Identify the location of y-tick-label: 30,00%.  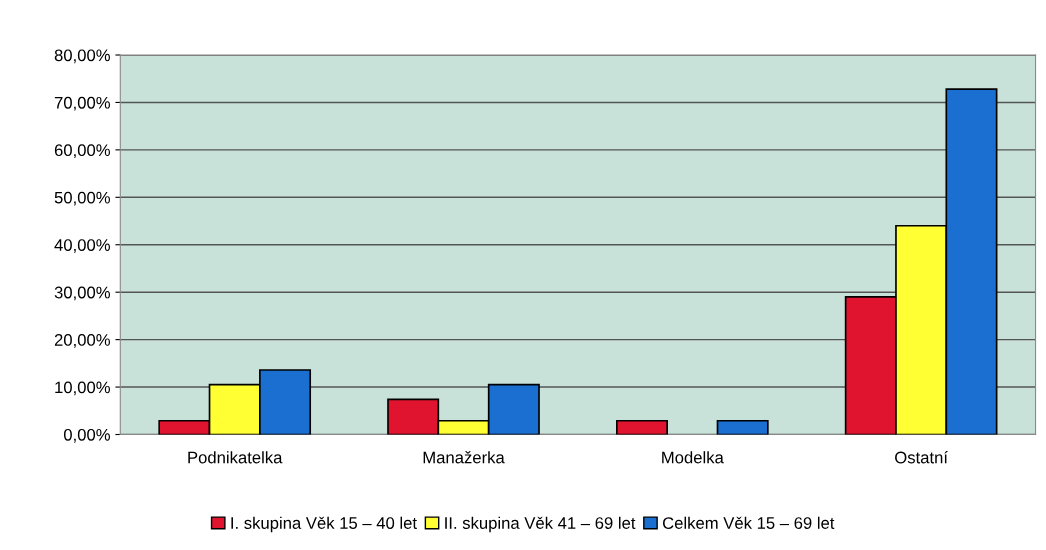
(82, 293).